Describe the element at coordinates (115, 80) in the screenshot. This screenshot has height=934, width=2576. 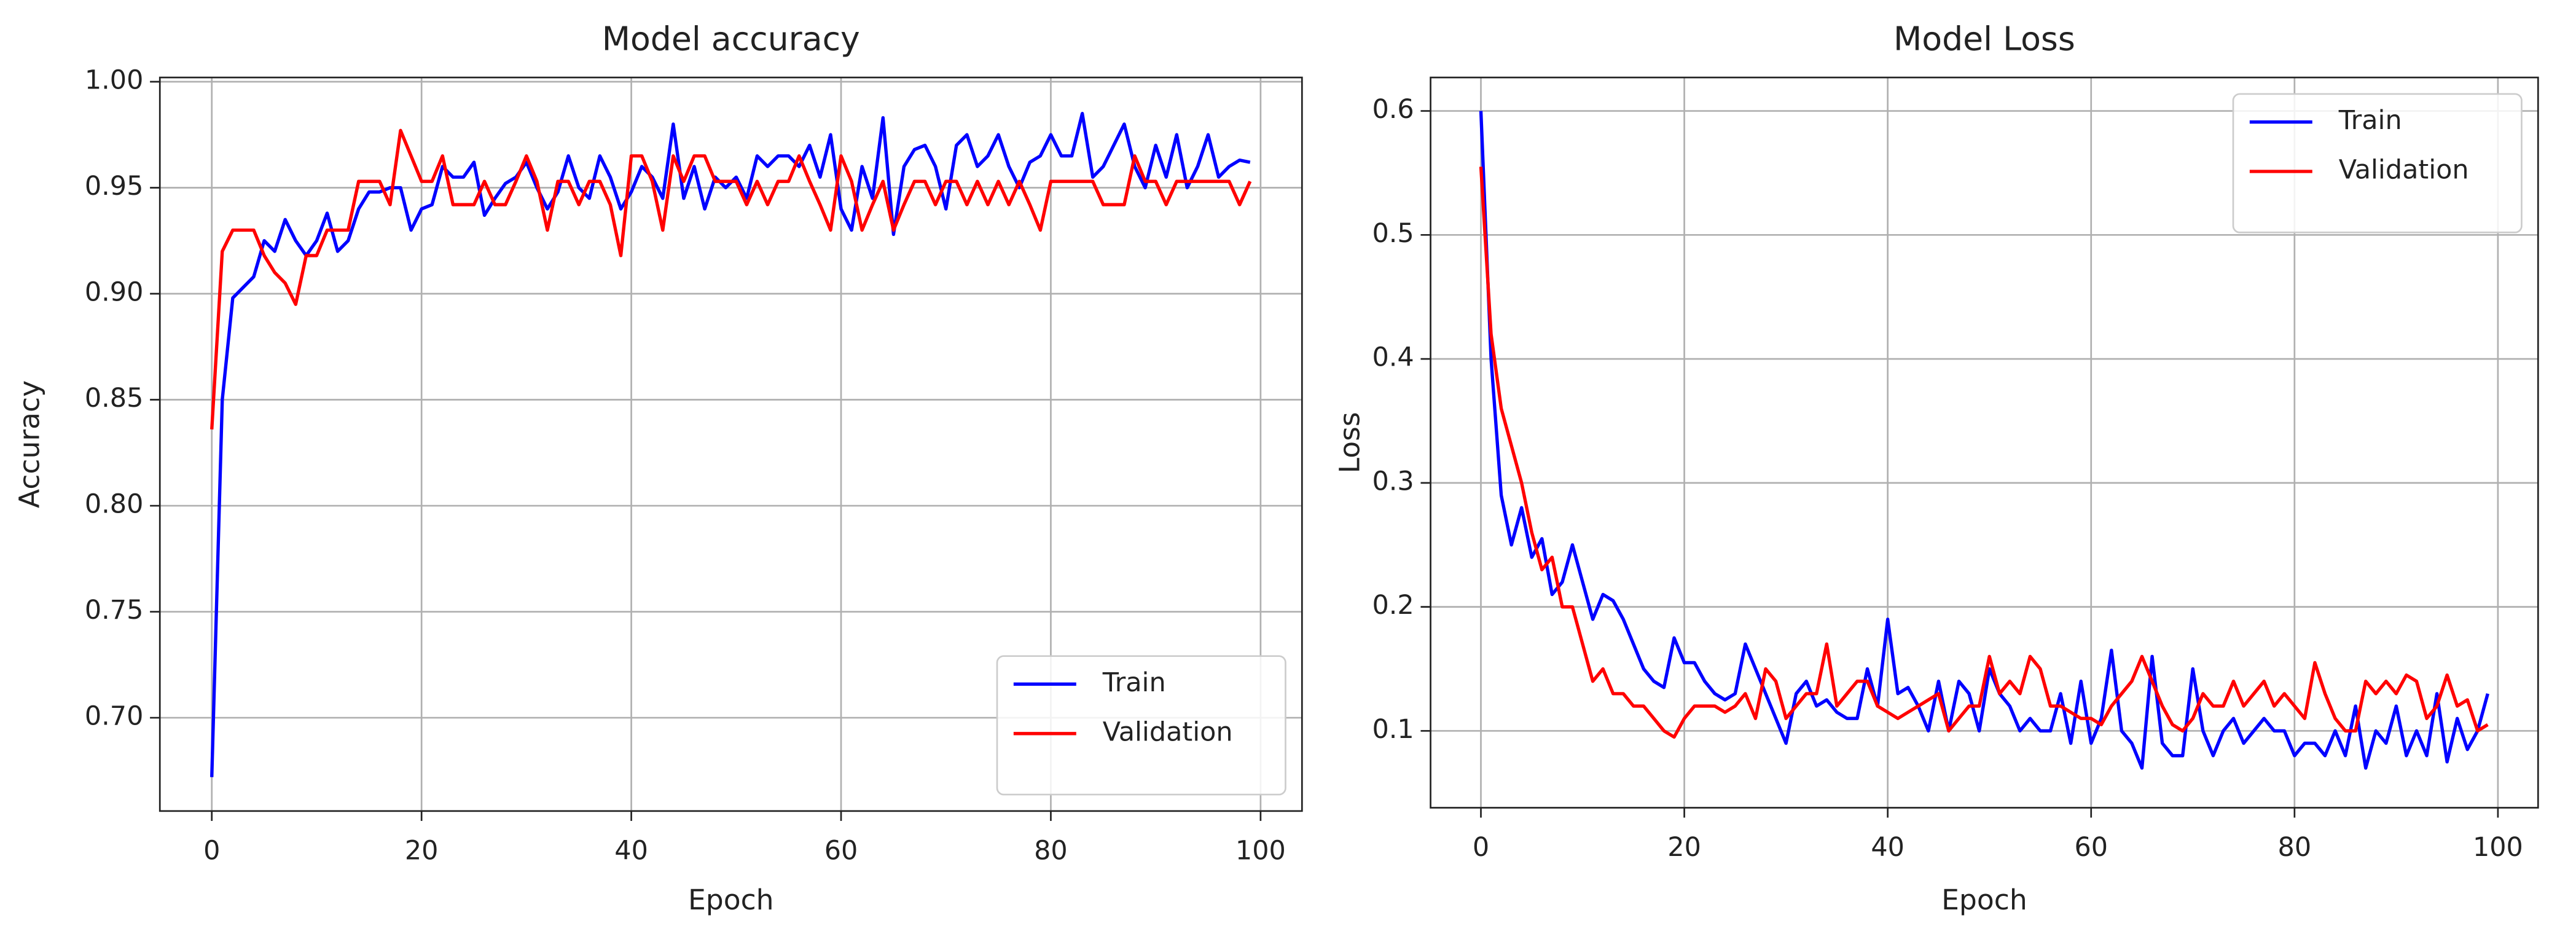
I see `y-tick-label: 1.00` at that location.